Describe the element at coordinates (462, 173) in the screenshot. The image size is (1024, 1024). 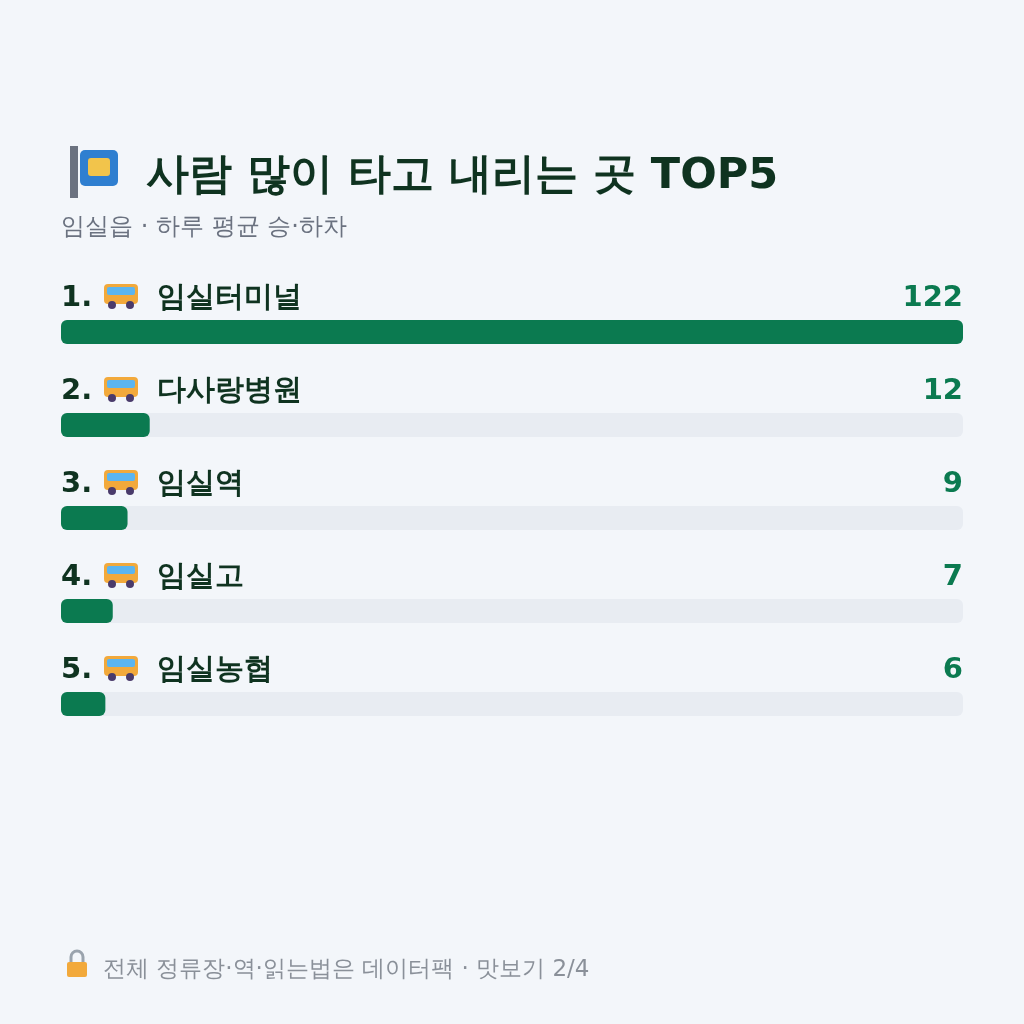
I see `chart-title: 사람 많이 타고 내리는 곳 TOP5` at that location.